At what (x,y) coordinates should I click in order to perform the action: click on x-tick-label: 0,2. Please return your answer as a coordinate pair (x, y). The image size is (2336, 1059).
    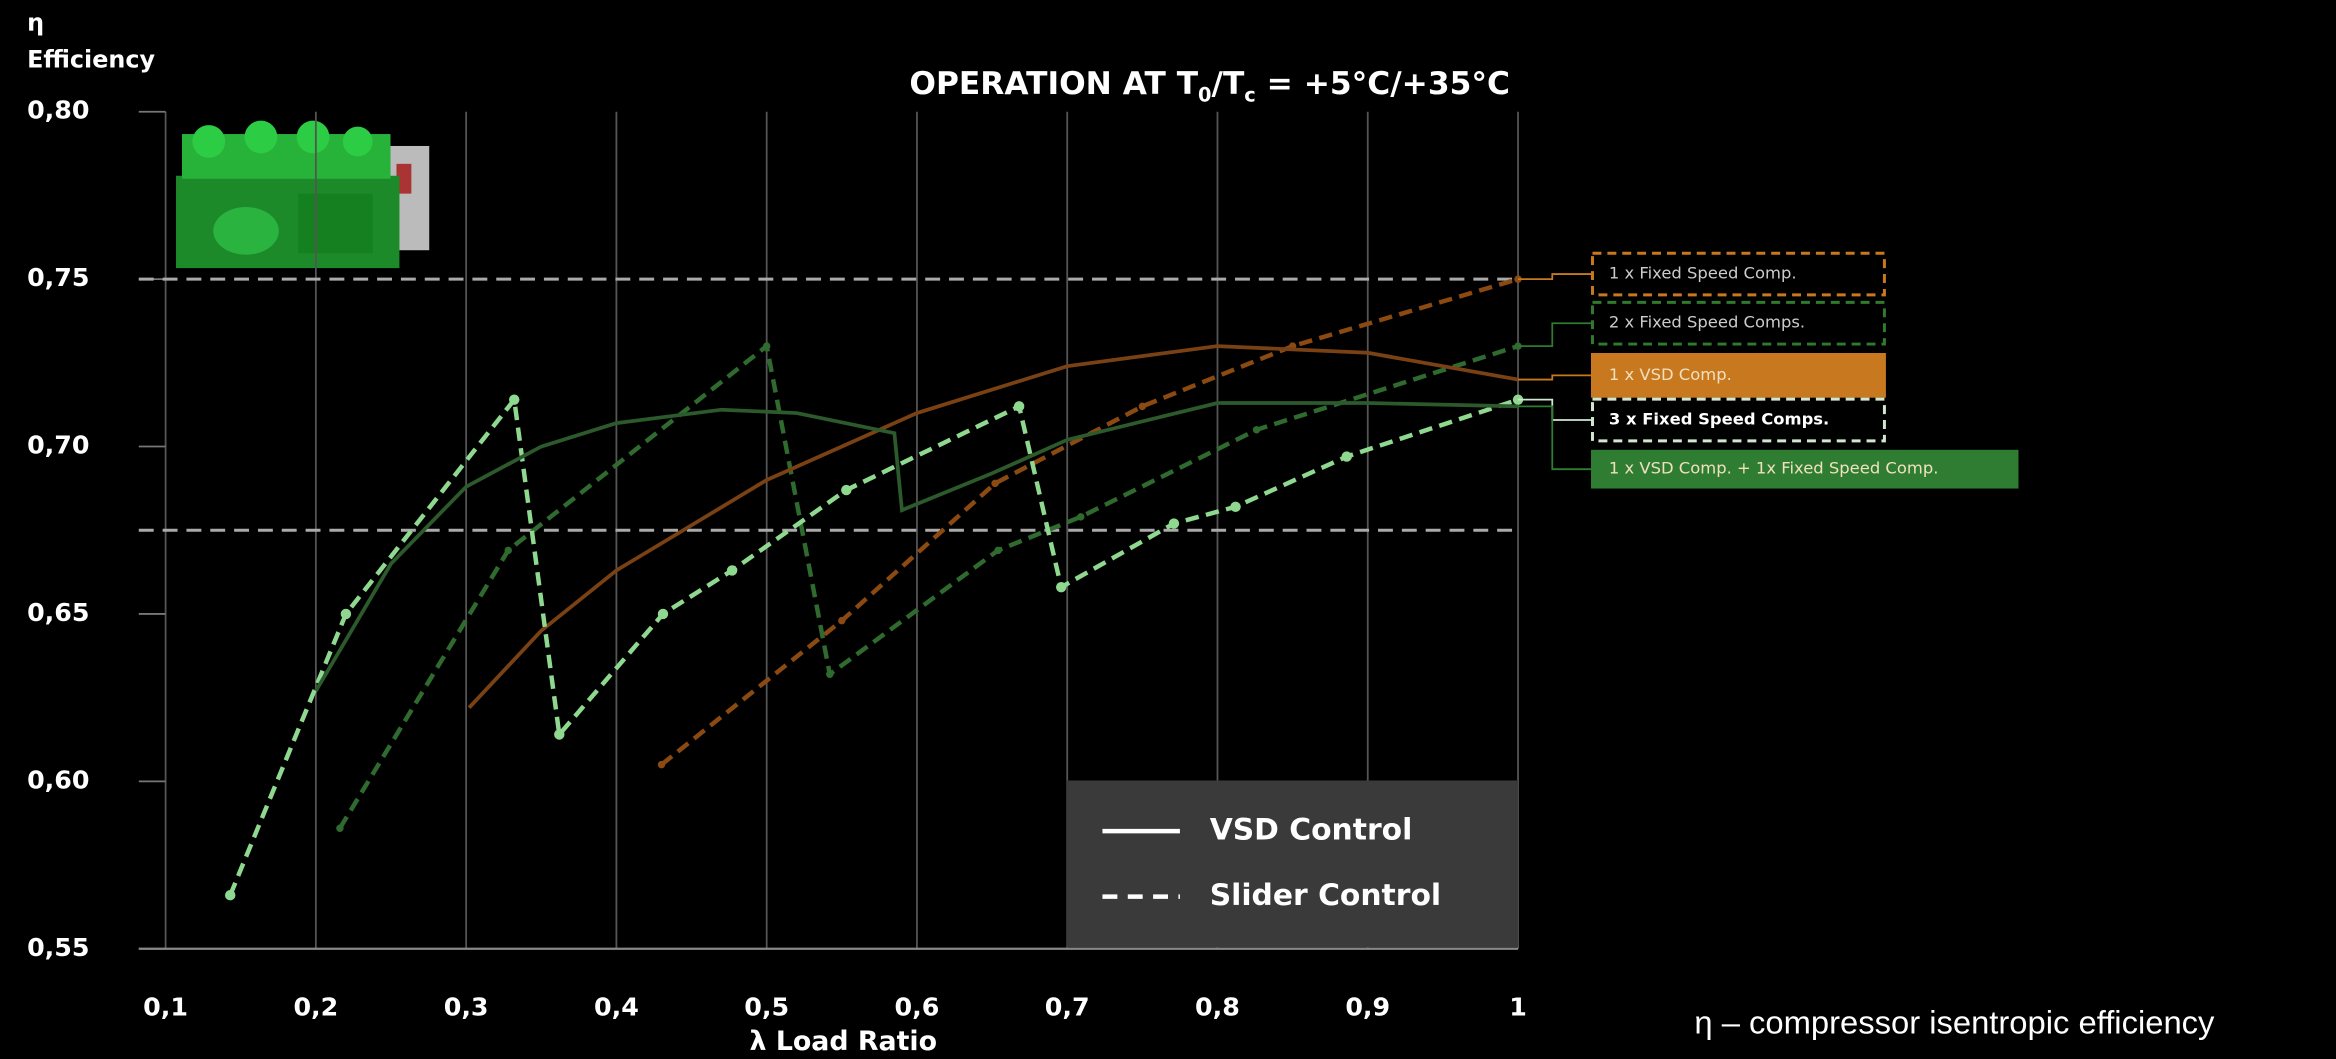
    Looking at the image, I should click on (315, 1006).